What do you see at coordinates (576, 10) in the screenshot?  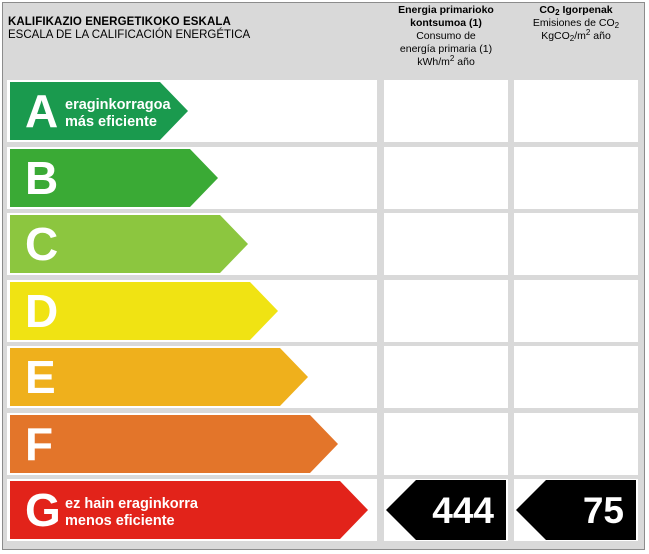 I see `co2-header-title: CO2 Igorpenak` at bounding box center [576, 10].